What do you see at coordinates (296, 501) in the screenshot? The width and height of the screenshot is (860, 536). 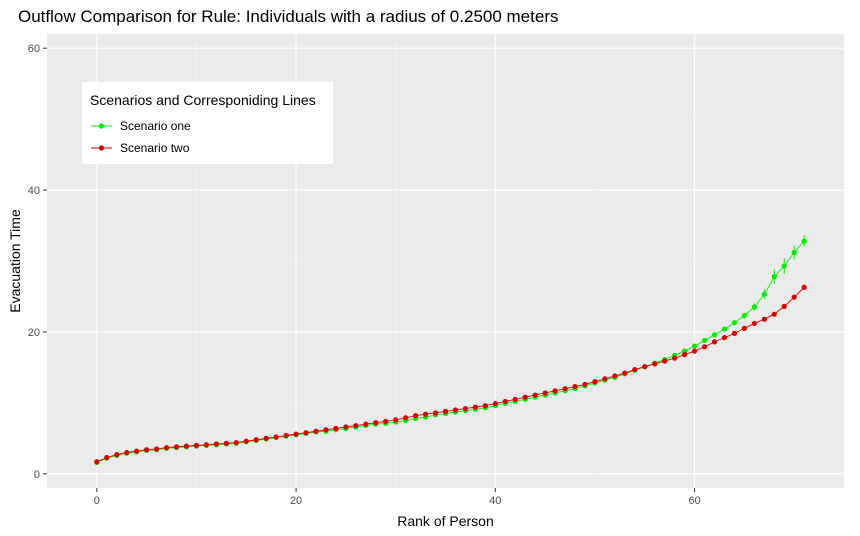 I see `x-tick-label: 20` at bounding box center [296, 501].